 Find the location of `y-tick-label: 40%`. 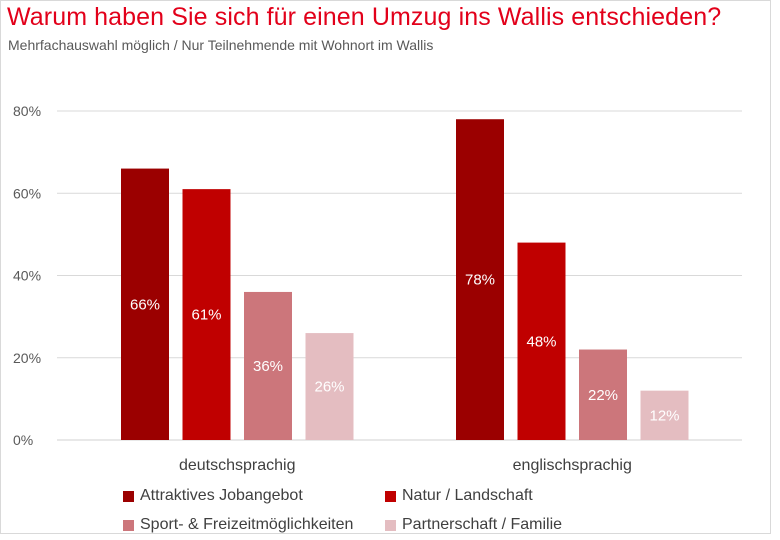

y-tick-label: 40% is located at coordinates (27, 276).